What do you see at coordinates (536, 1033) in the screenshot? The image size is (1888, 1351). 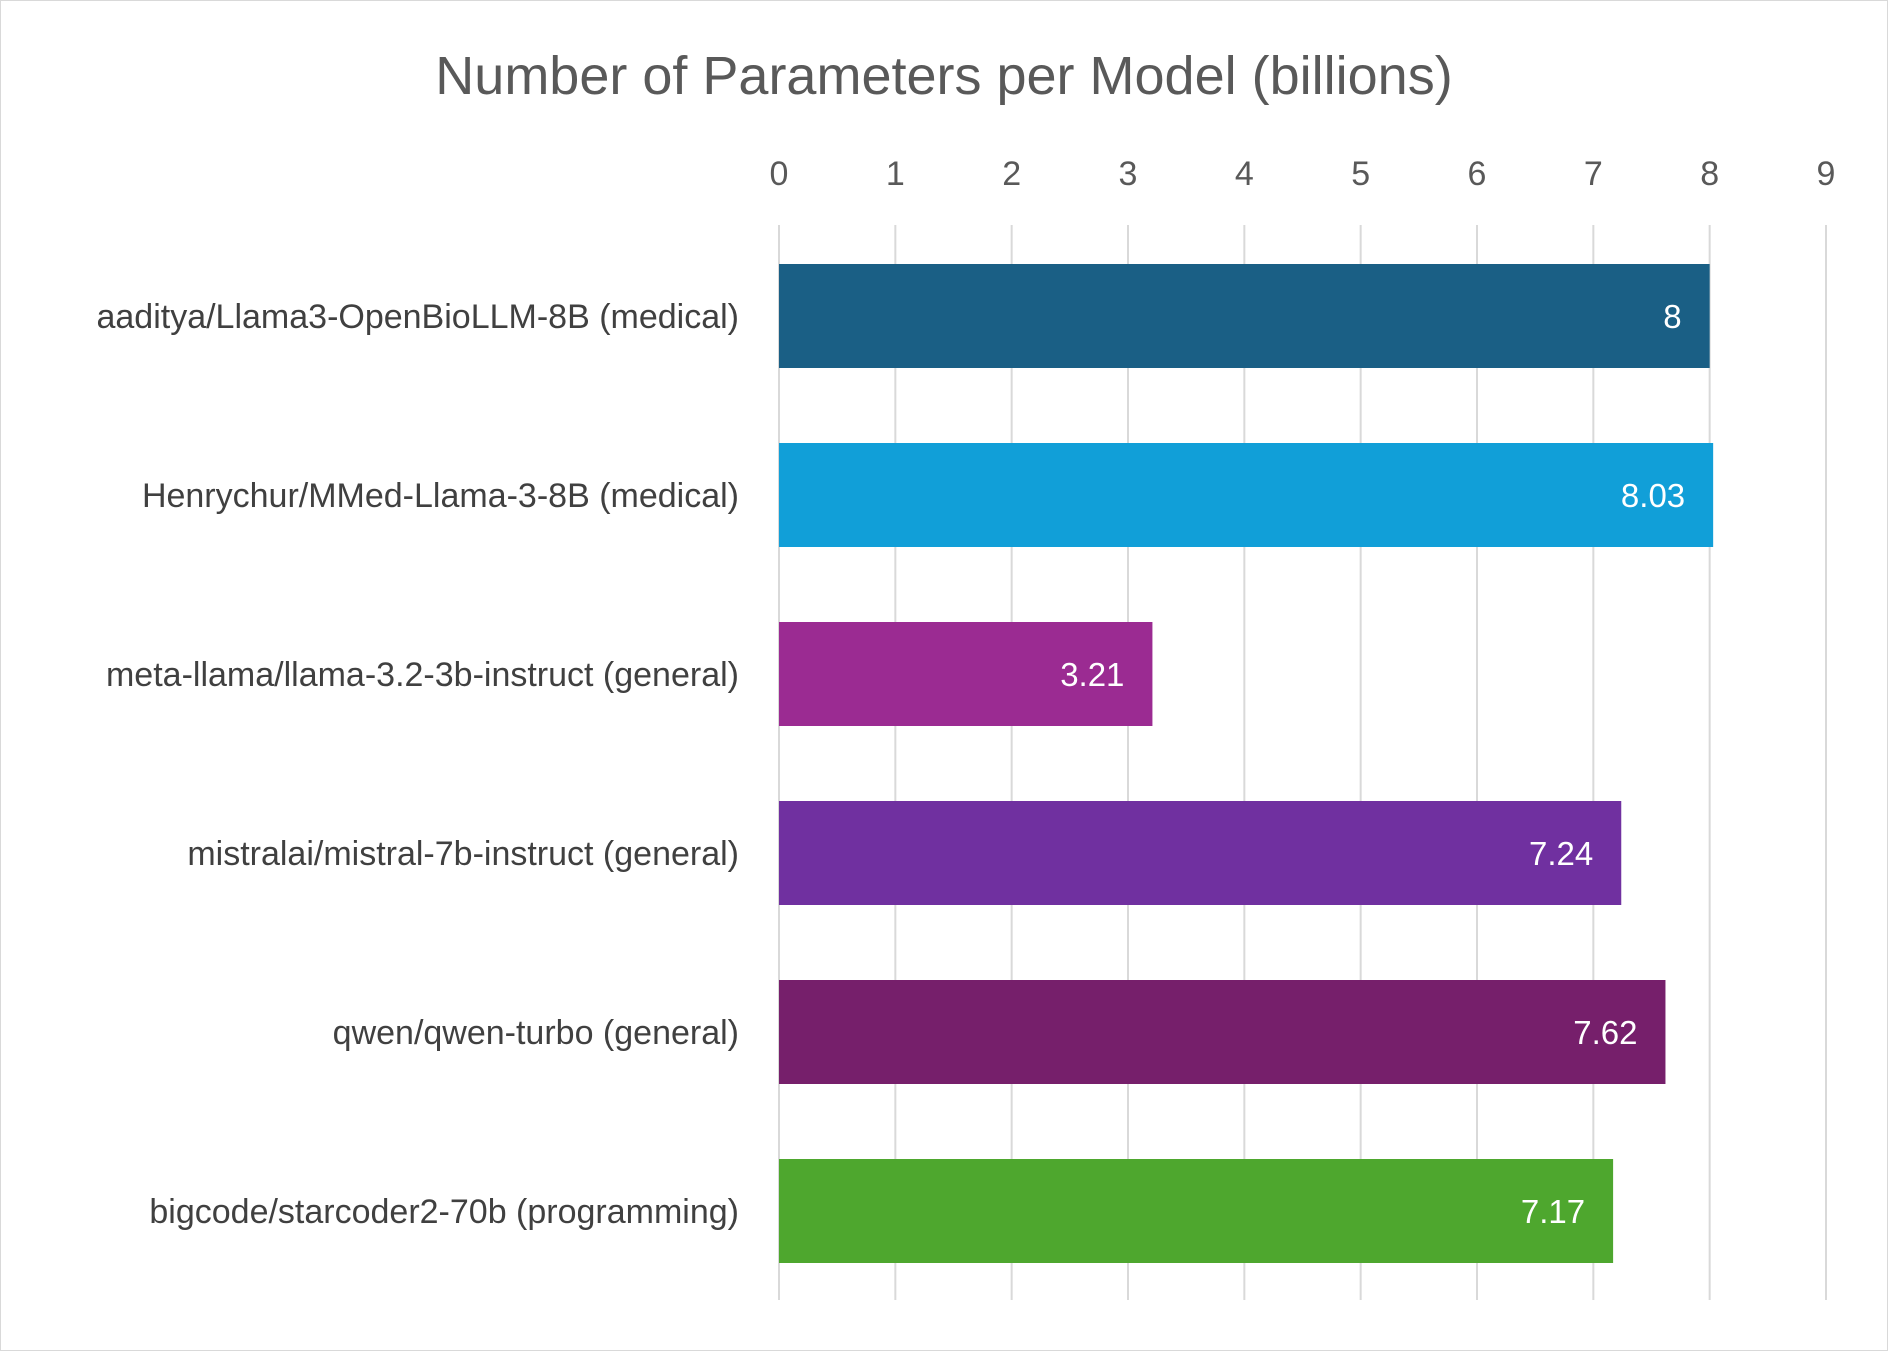 I see `category-label: qwen/qwen-turbo (general)` at bounding box center [536, 1033].